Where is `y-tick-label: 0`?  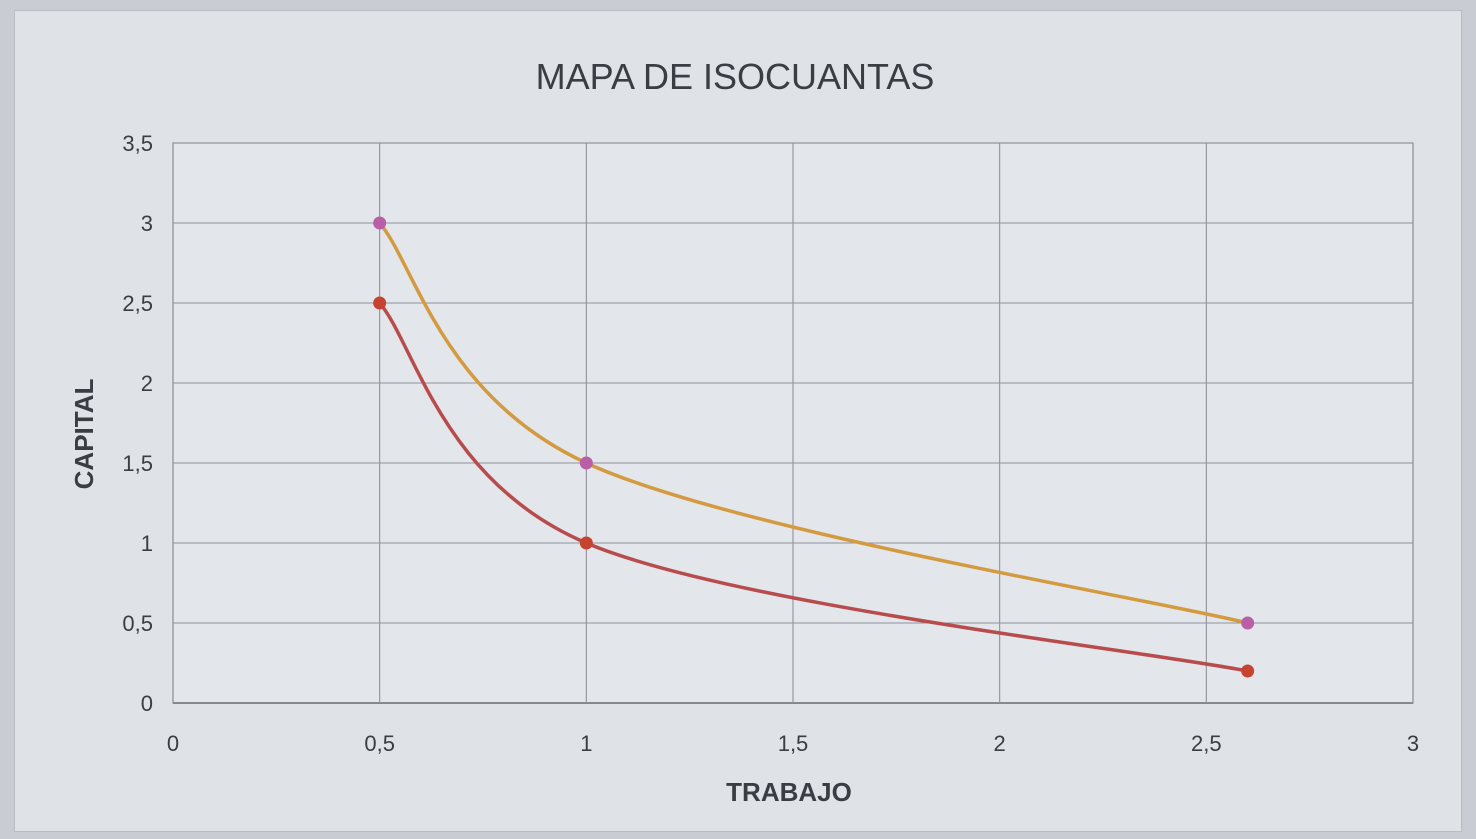
y-tick-label: 0 is located at coordinates (147, 703).